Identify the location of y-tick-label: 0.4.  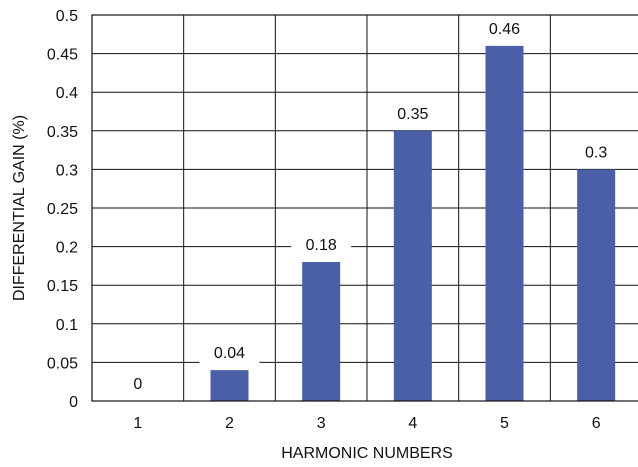
(67, 93).